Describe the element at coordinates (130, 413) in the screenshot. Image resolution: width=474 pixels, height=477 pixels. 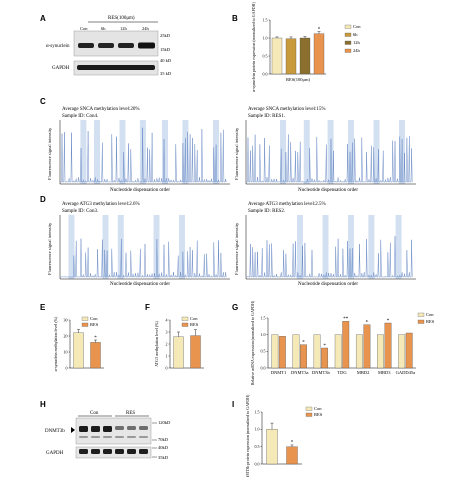
I see `panel-h-group-res: RES` at that location.